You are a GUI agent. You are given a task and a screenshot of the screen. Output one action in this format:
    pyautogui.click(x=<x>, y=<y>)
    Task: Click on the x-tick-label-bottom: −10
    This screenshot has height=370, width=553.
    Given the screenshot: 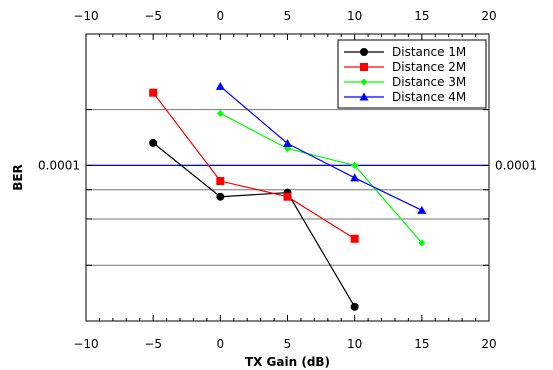 What is the action you would take?
    pyautogui.click(x=85, y=344)
    